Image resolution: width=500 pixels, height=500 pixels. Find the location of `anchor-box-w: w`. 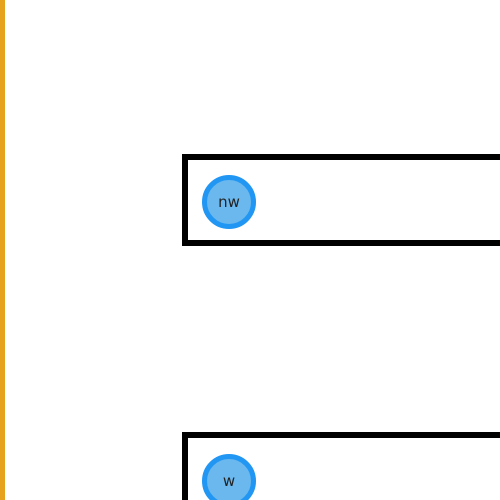

anchor-box-w: w is located at coordinates (341, 466).